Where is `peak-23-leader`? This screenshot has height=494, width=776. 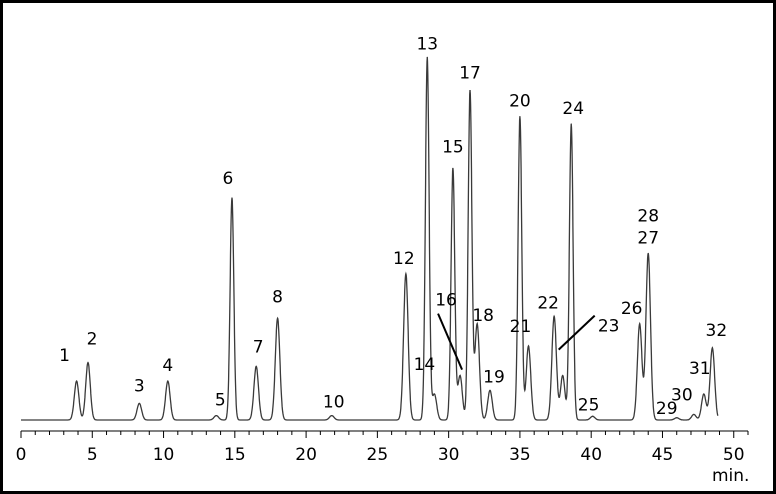
peak-23-leader is located at coordinates (576, 332).